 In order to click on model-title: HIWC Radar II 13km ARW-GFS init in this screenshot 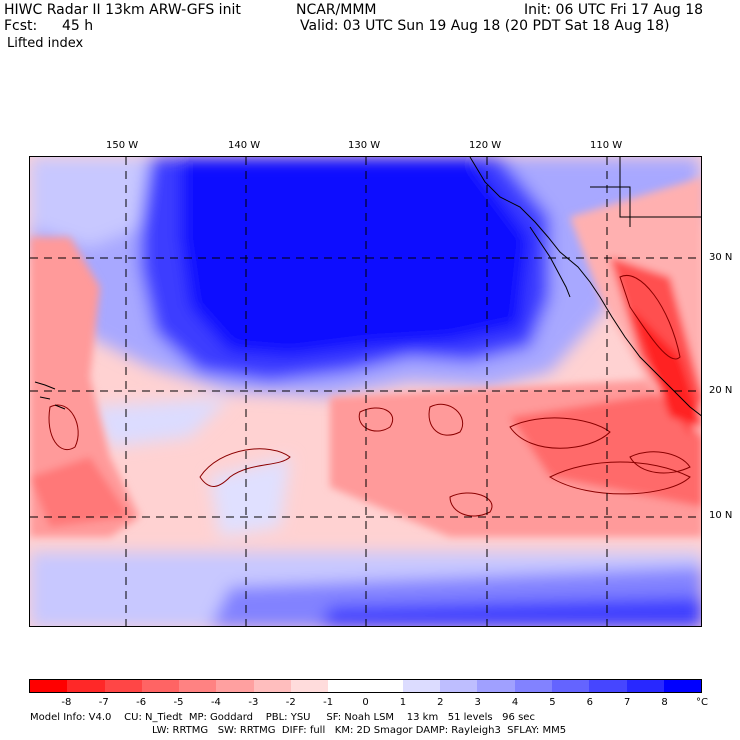, I will do `click(122, 10)`.